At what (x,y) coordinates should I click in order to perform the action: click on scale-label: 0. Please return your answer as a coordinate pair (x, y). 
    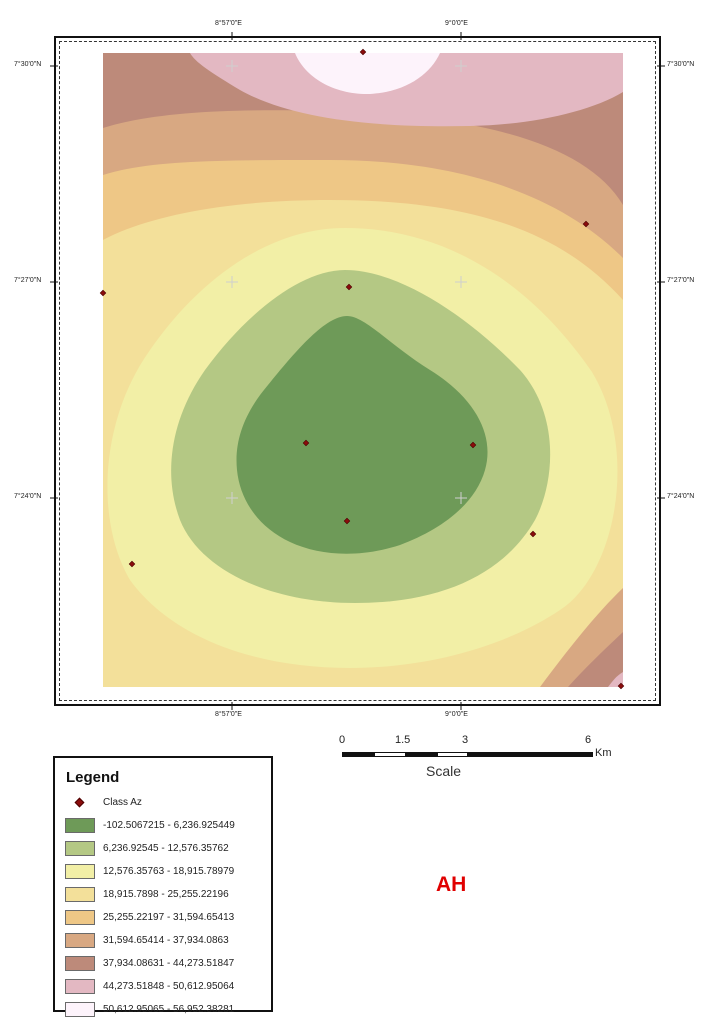
    Looking at the image, I should click on (342, 740).